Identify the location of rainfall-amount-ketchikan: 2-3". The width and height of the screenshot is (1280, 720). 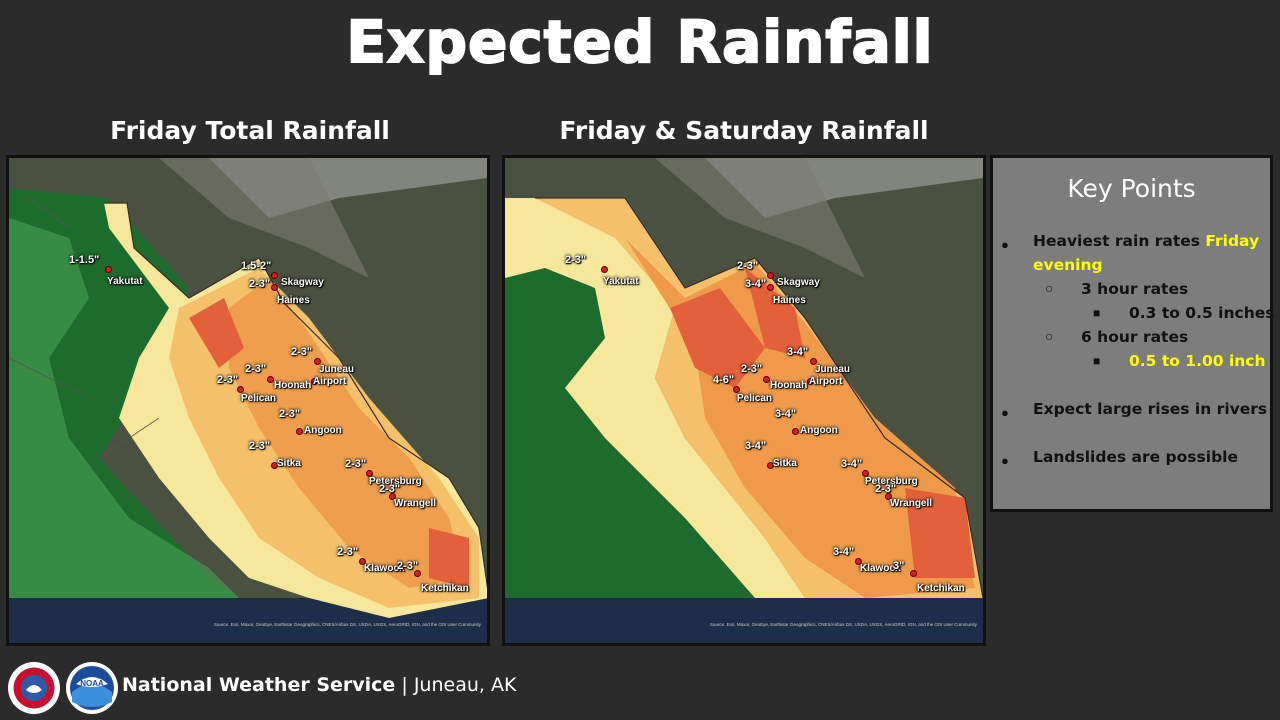
(408, 566).